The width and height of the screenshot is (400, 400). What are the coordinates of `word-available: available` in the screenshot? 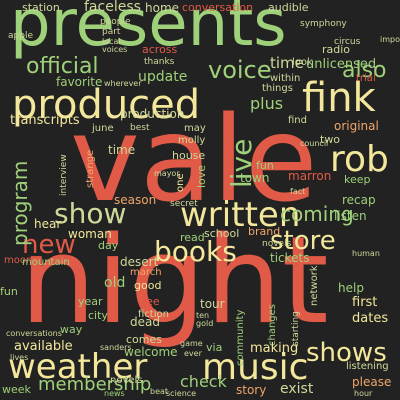 It's located at (43, 346).